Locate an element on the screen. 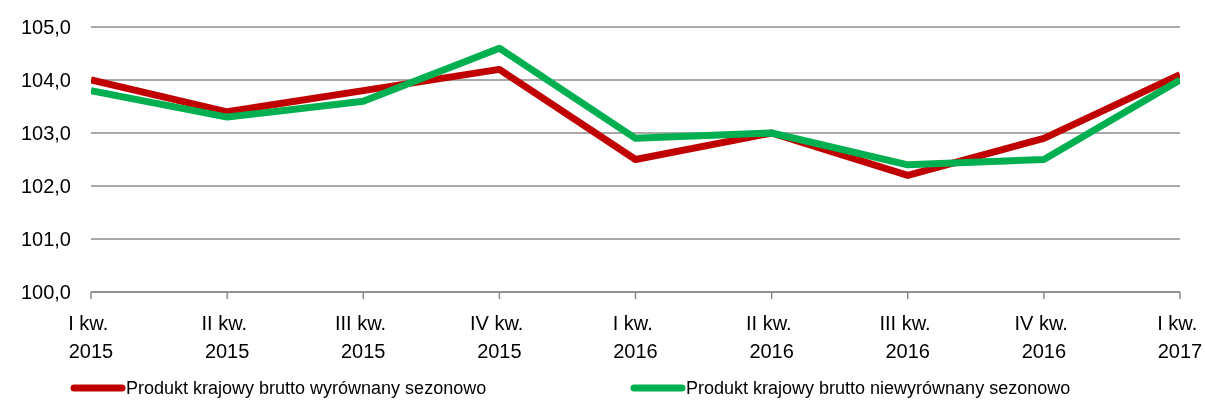 This screenshot has width=1205, height=401. x-tick-label: I kw. 2015 is located at coordinates (91, 337).